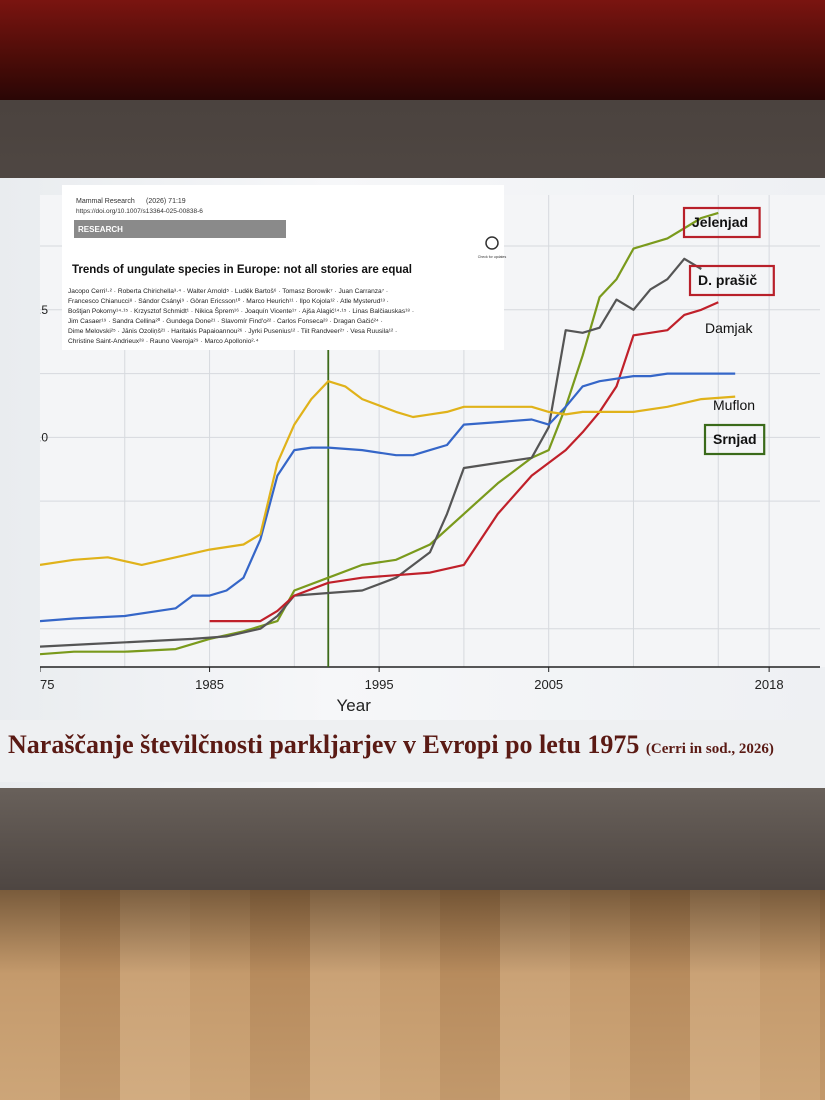  I want to click on section-label: RESEARCH, so click(100, 229).